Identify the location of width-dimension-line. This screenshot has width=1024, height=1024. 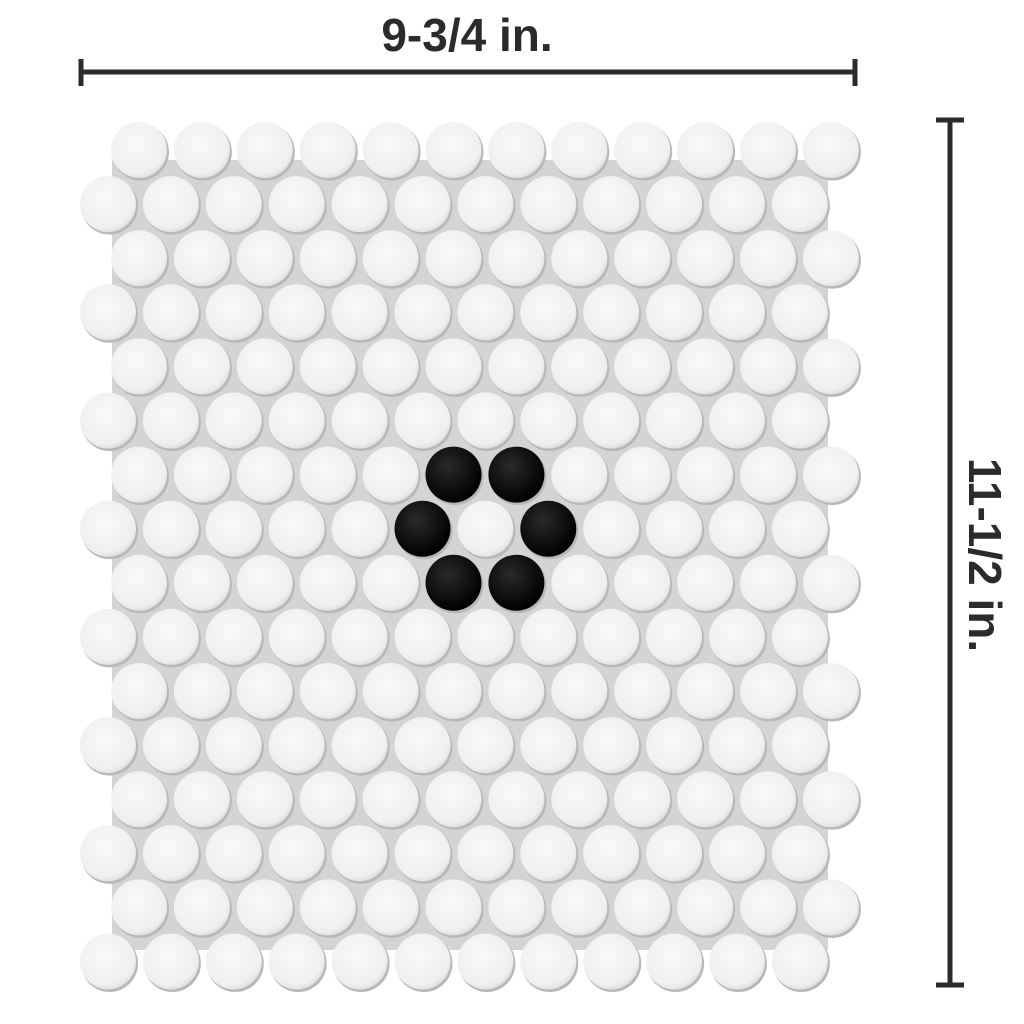
(468, 72).